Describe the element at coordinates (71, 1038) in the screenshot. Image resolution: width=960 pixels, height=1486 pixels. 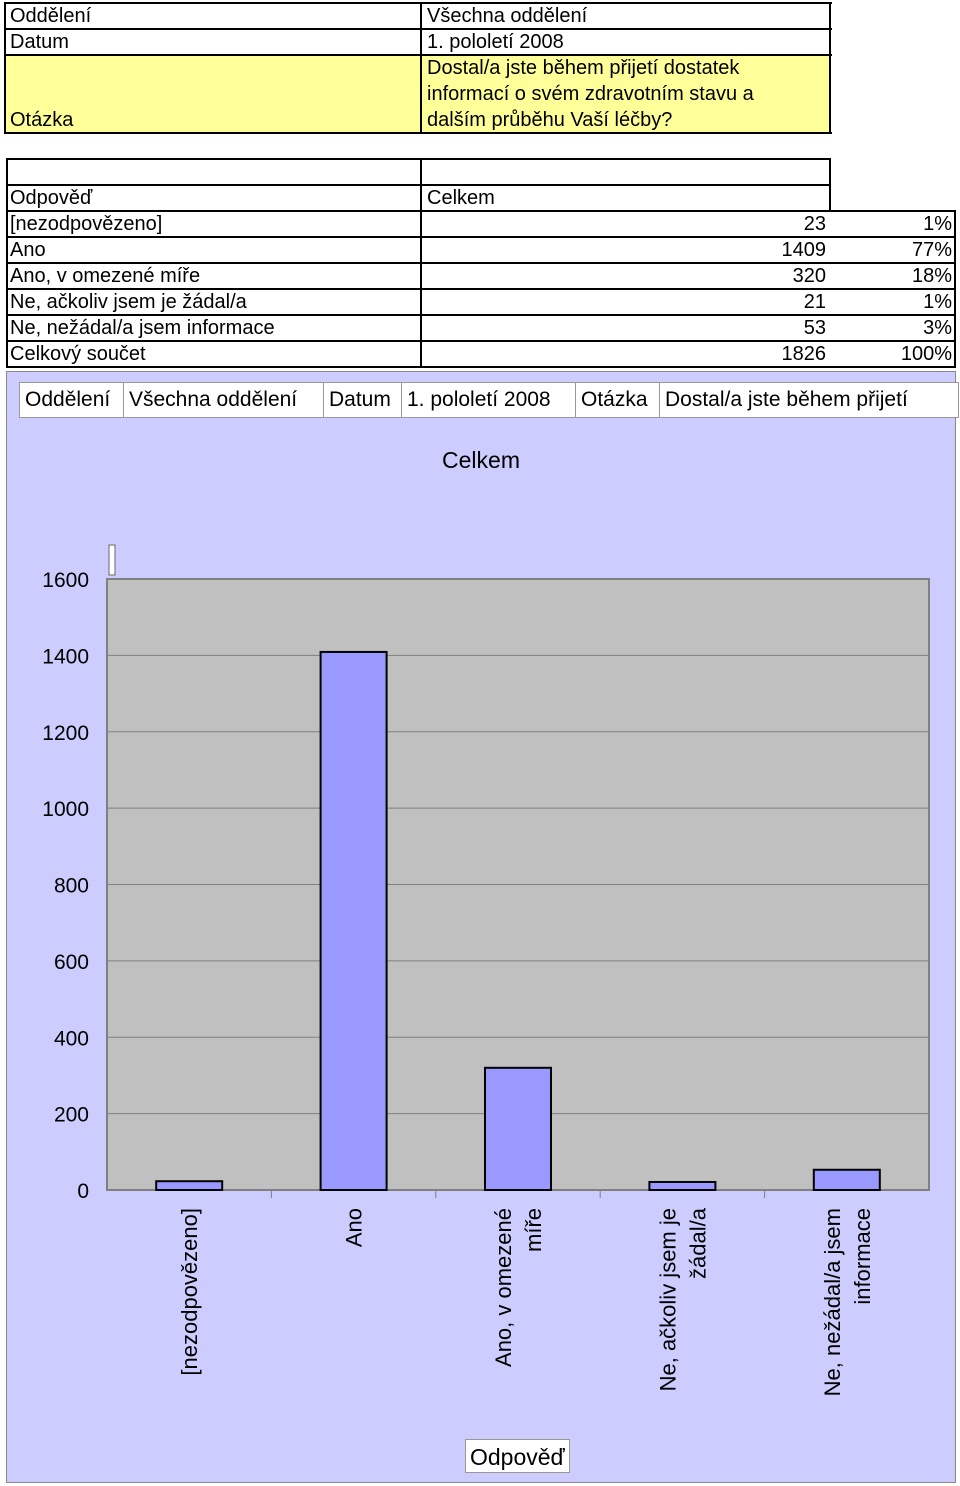
I see `y-tick-label: 400` at that location.